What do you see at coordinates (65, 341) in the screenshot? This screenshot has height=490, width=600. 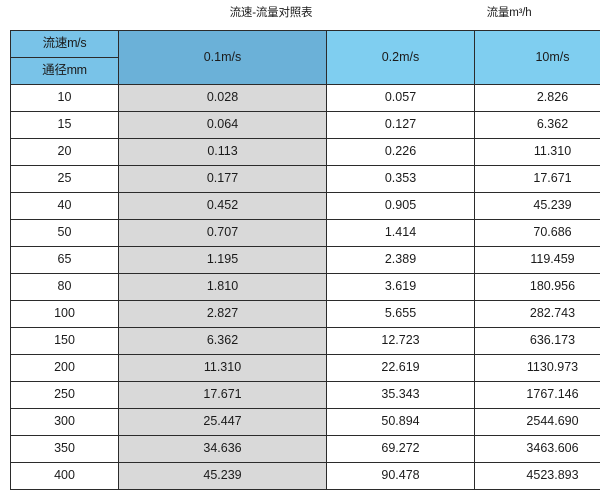 I see `cell-diameter: 150` at bounding box center [65, 341].